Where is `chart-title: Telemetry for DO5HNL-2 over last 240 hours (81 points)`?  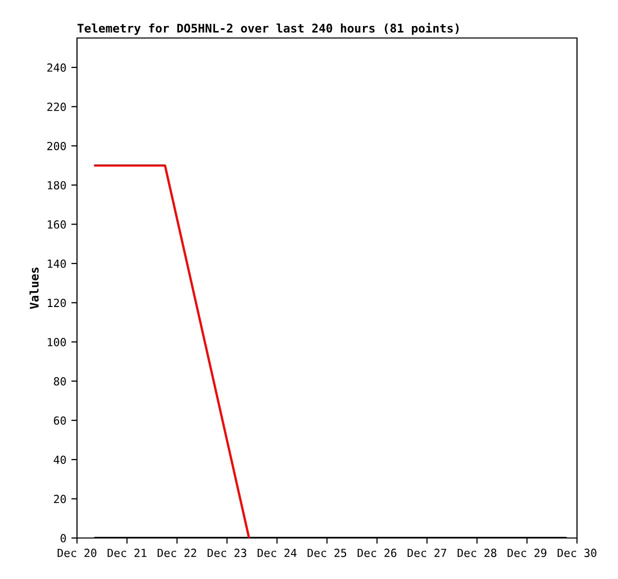 chart-title: Telemetry for DO5HNL-2 over last 240 hours (81 points) is located at coordinates (268, 28).